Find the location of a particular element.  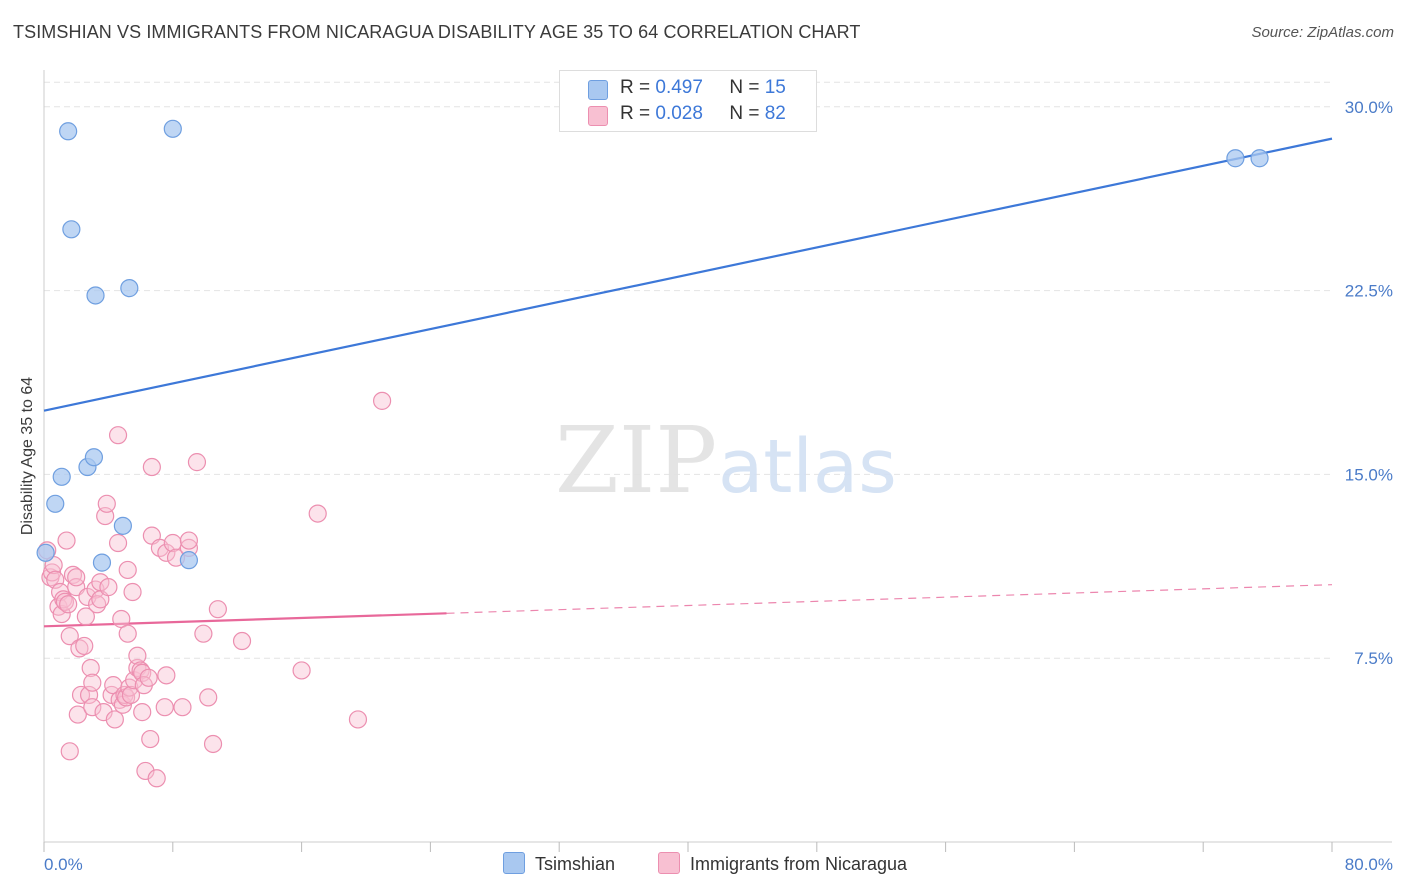

bottom-legend-label: Immigrants from Nicaragua is located at coordinates (799, 864).